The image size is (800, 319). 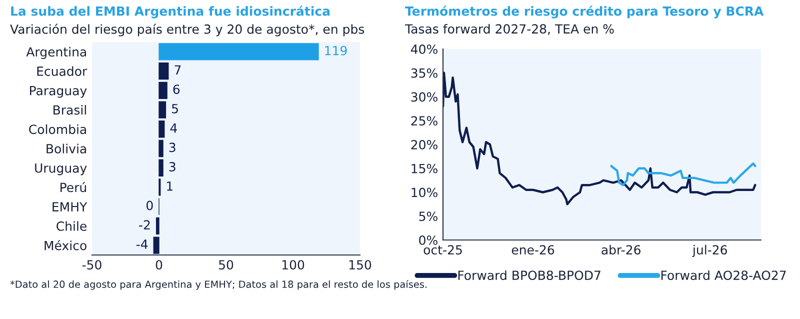 I want to click on data-label: 7, so click(x=177, y=69).